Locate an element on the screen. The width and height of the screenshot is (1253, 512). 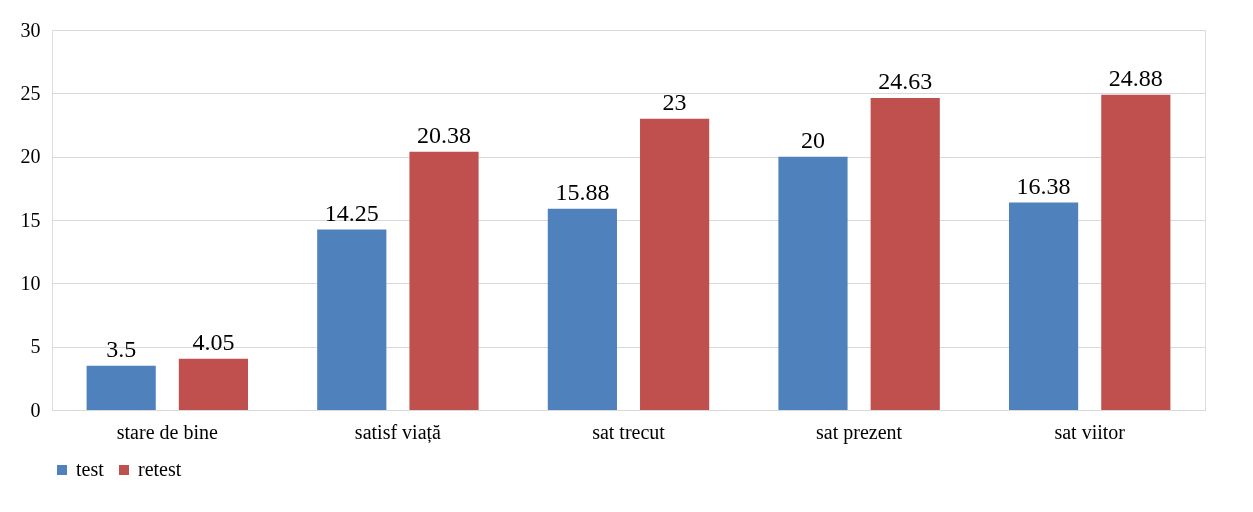
legend-label: test is located at coordinates (90, 469).